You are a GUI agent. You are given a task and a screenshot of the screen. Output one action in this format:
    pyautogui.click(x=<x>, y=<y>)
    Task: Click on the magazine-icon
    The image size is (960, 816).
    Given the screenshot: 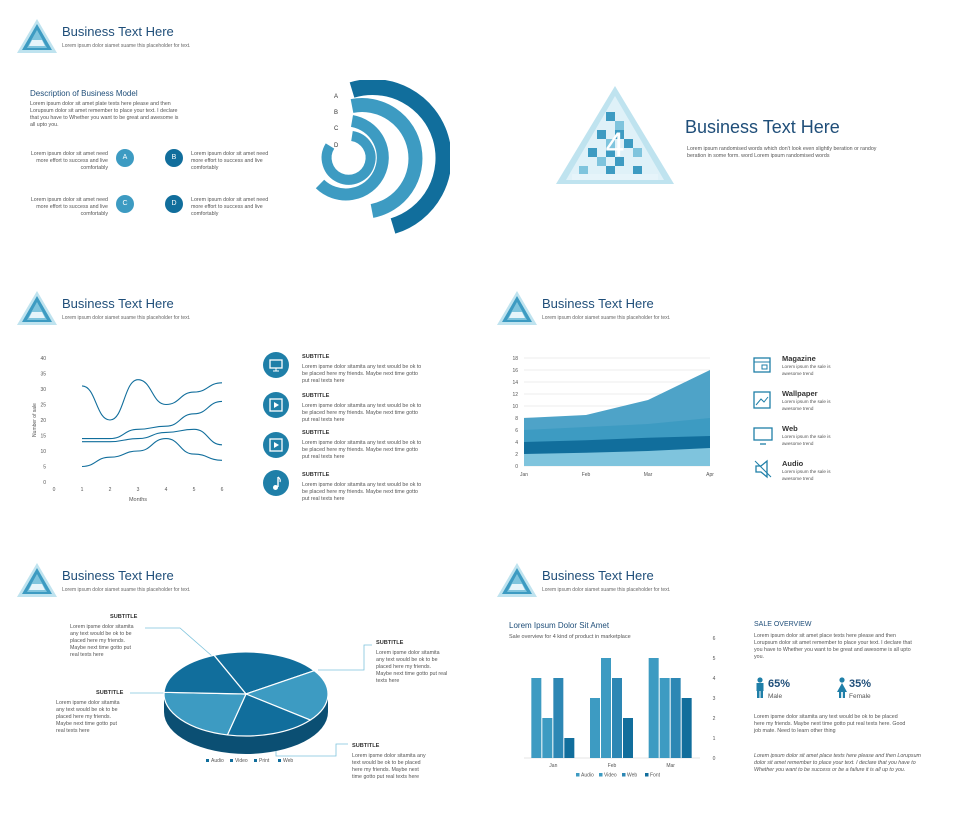 What is the action you would take?
    pyautogui.click(x=762, y=365)
    